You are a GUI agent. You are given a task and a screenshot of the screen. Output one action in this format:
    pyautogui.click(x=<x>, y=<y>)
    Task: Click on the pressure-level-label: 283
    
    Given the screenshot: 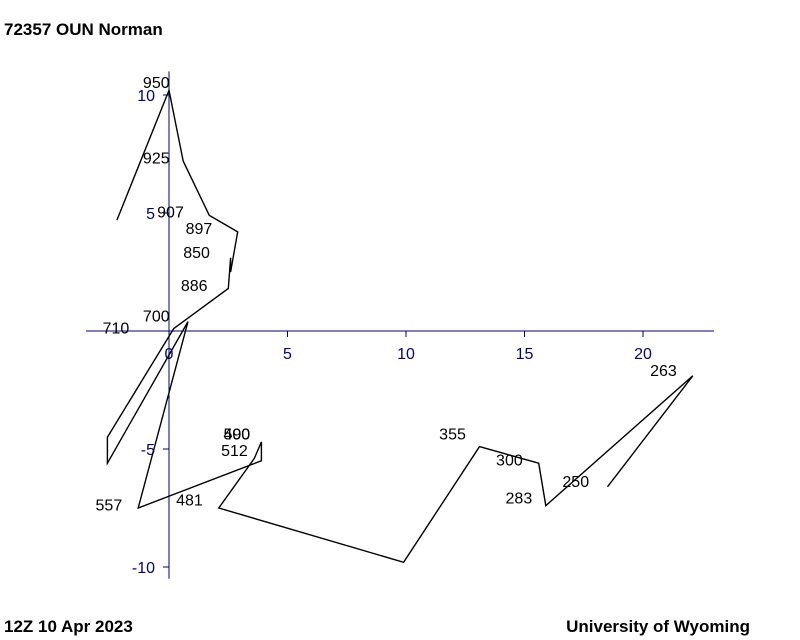 What is the action you would take?
    pyautogui.click(x=519, y=498)
    